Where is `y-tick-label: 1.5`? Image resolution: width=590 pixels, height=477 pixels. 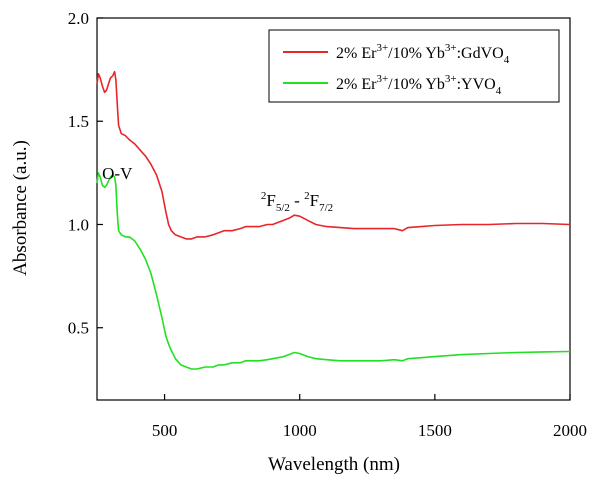
y-tick-label: 1.5 is located at coordinates (78, 121).